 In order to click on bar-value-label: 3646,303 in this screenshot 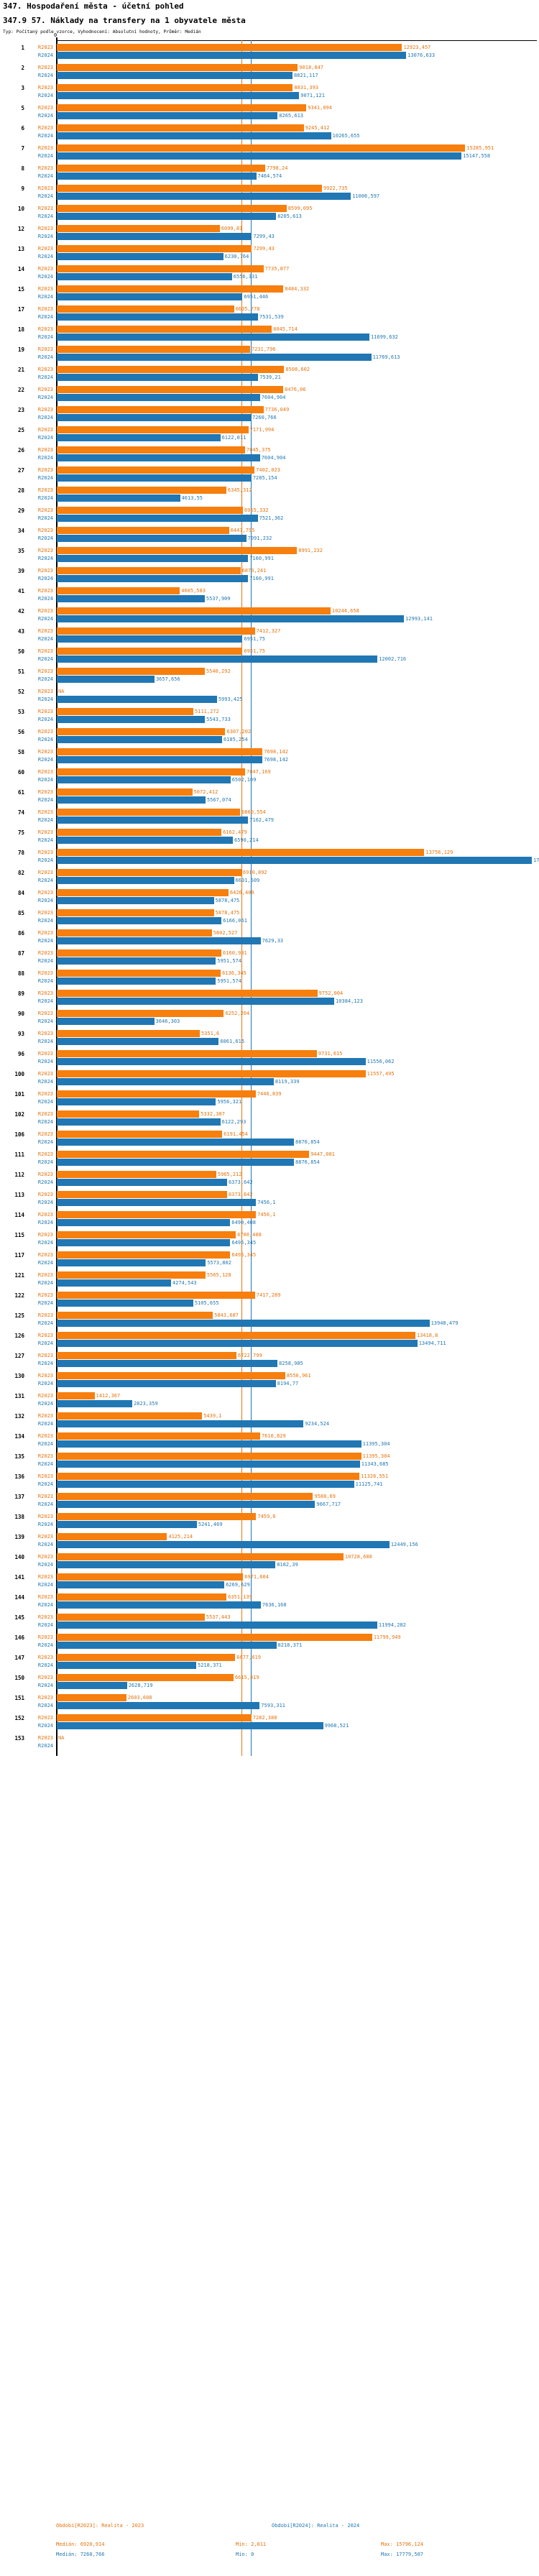, I will do `click(167, 1021)`.